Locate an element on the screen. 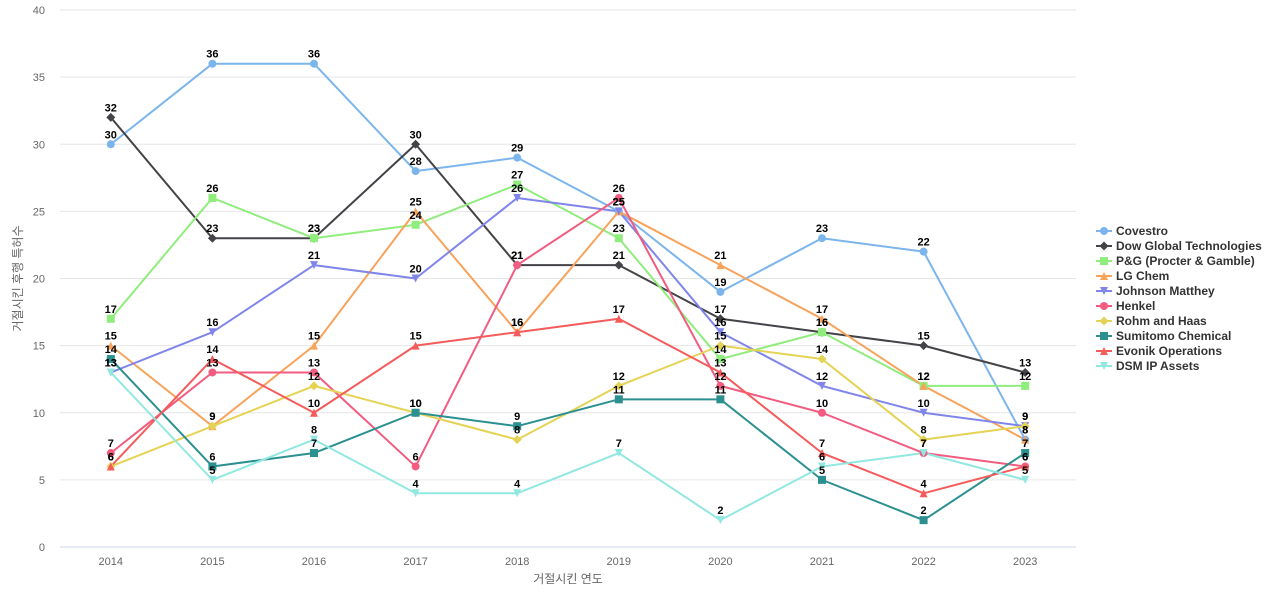  legend-item: DSM IP Assets is located at coordinates (1148, 366).